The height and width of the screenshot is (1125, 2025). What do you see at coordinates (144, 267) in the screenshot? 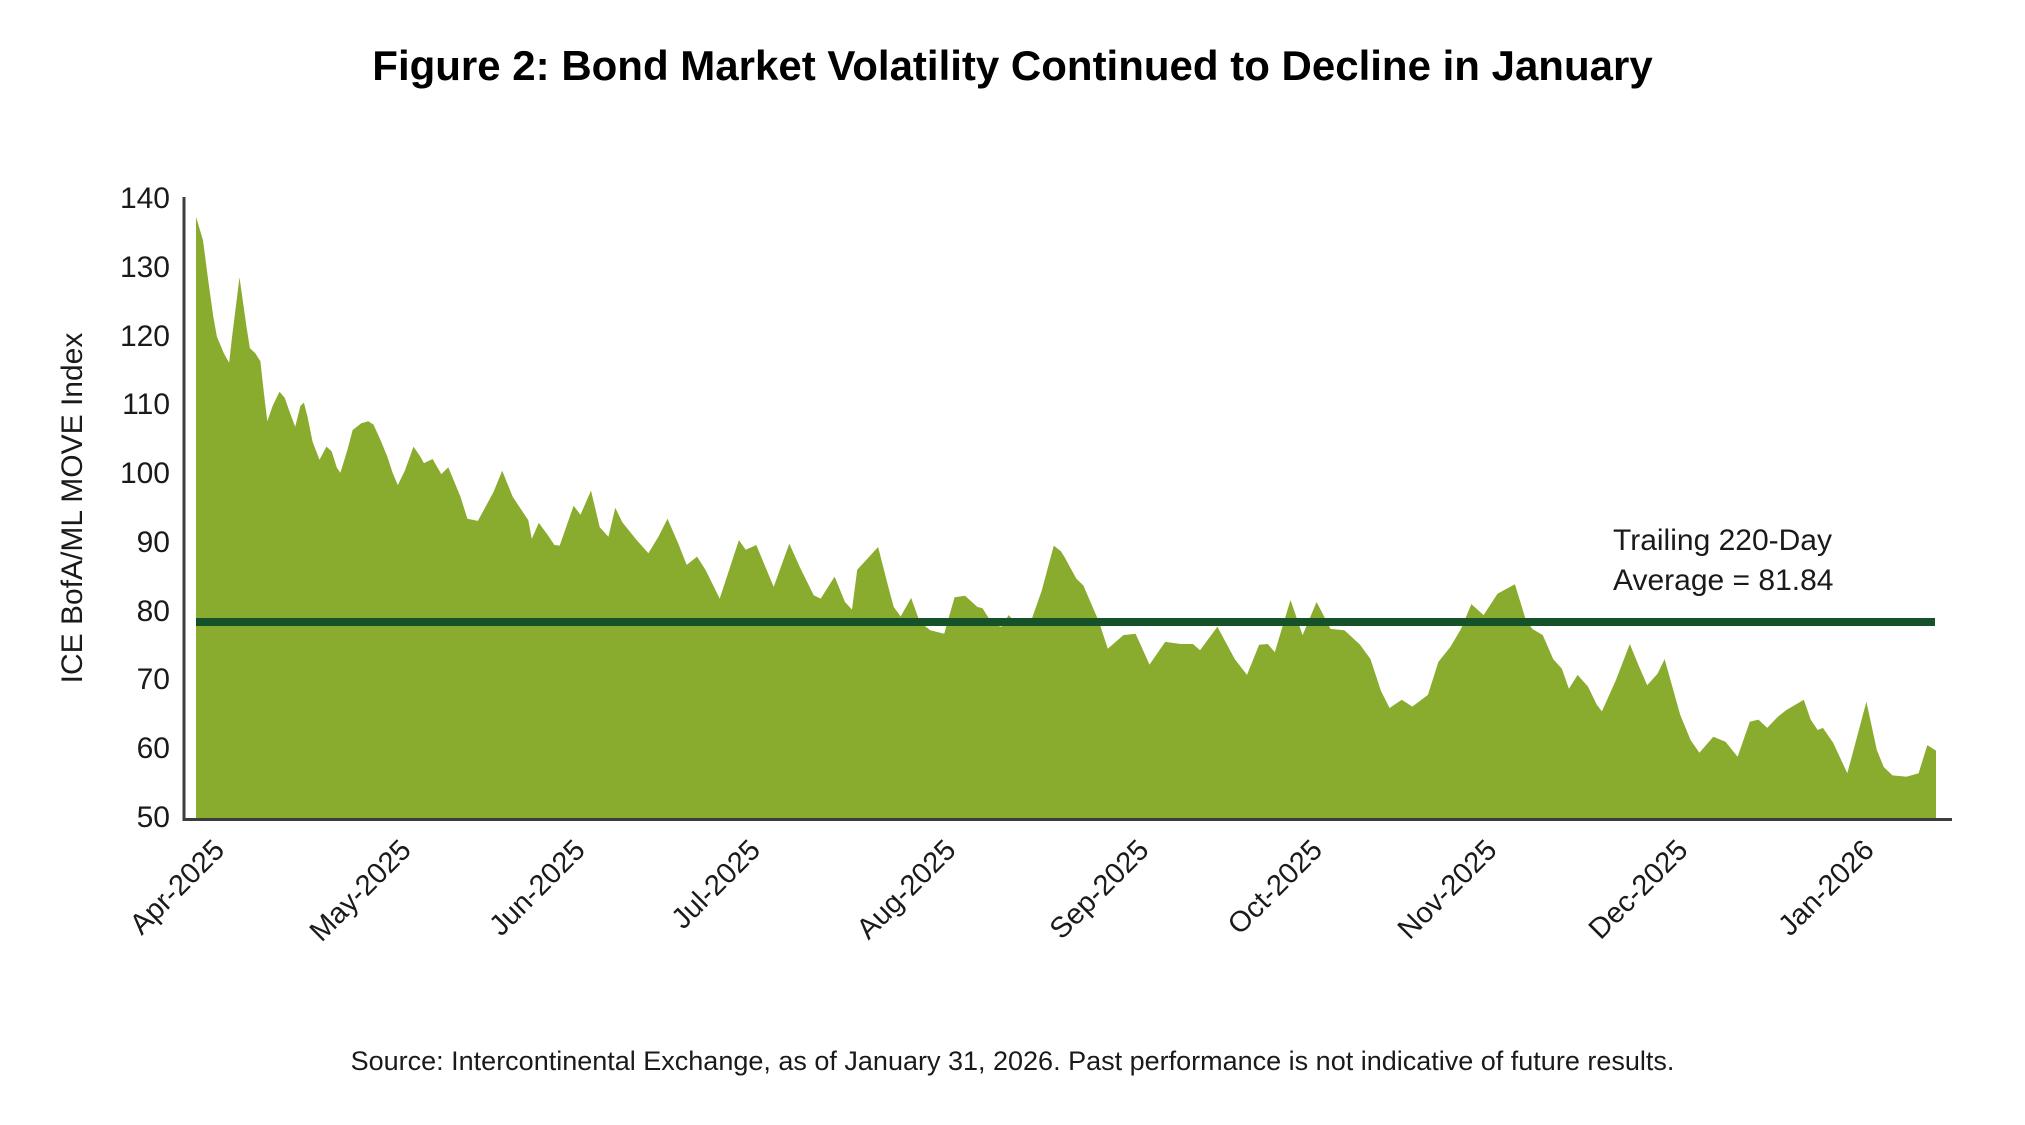
I see `y-tick-label: 130` at bounding box center [144, 267].